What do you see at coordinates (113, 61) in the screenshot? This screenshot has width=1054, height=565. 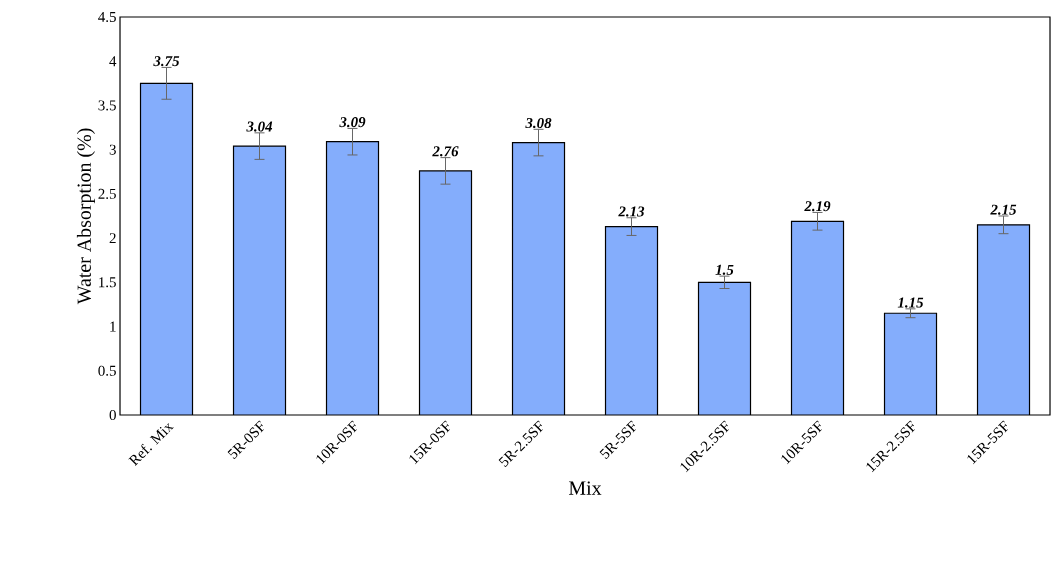 I see `y-tick-label: 4` at bounding box center [113, 61].